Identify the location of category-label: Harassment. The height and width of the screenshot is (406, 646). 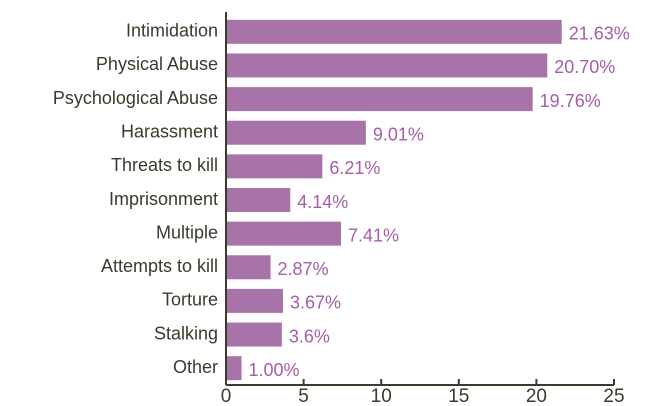
(169, 131).